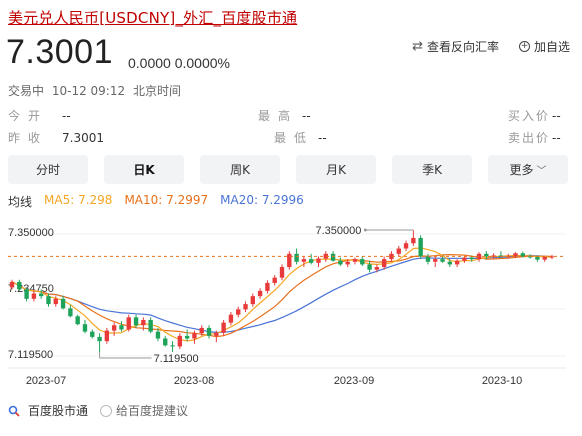  Describe the element at coordinates (322, 138) in the screenshot. I see `quote-low-value: --` at that location.